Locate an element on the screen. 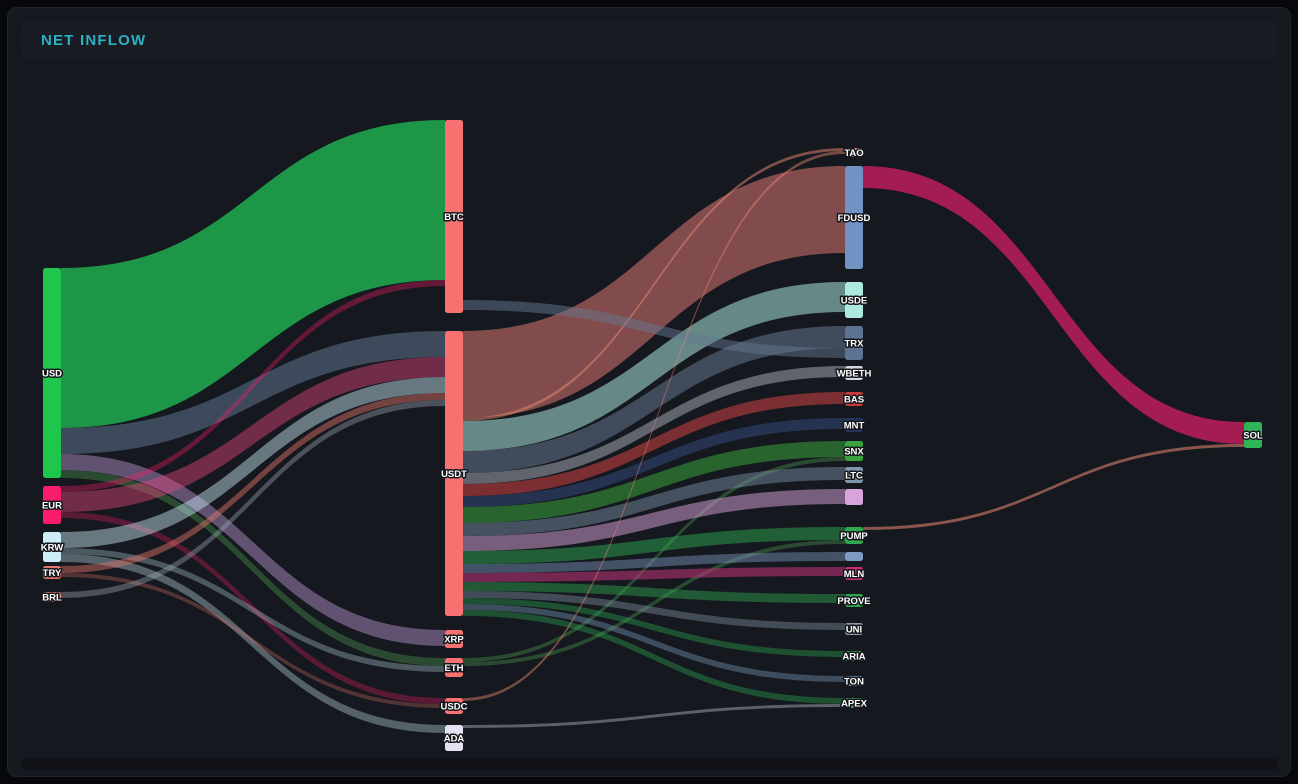 The image size is (1298, 784). sankey-node-NODE1 is located at coordinates (854, 497).